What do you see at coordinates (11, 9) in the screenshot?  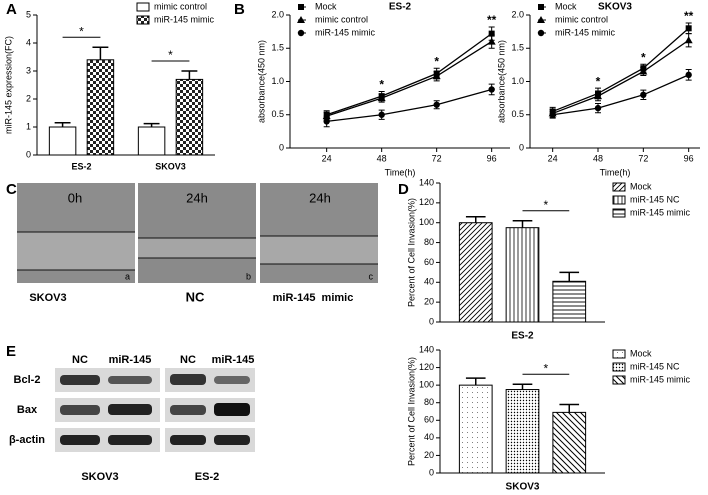 I see `panel-letter: A` at bounding box center [11, 9].